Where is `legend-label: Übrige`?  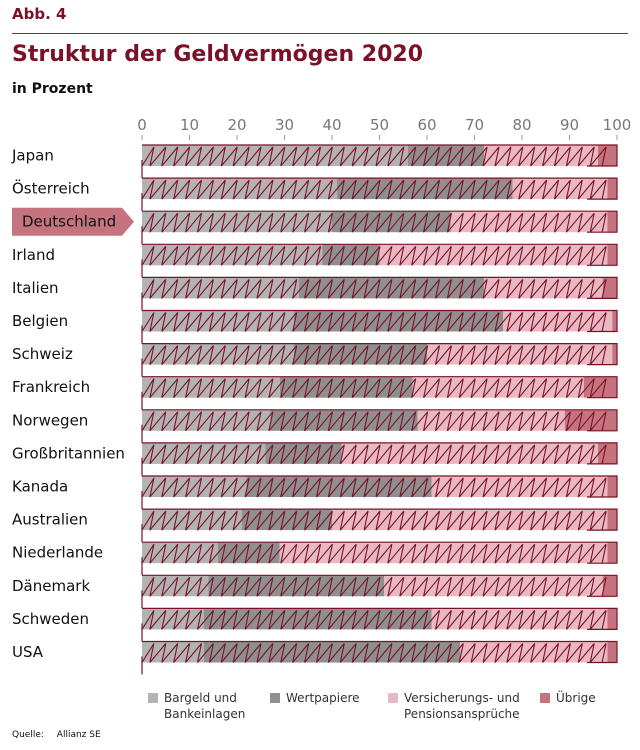
legend-label: Übrige is located at coordinates (576, 697).